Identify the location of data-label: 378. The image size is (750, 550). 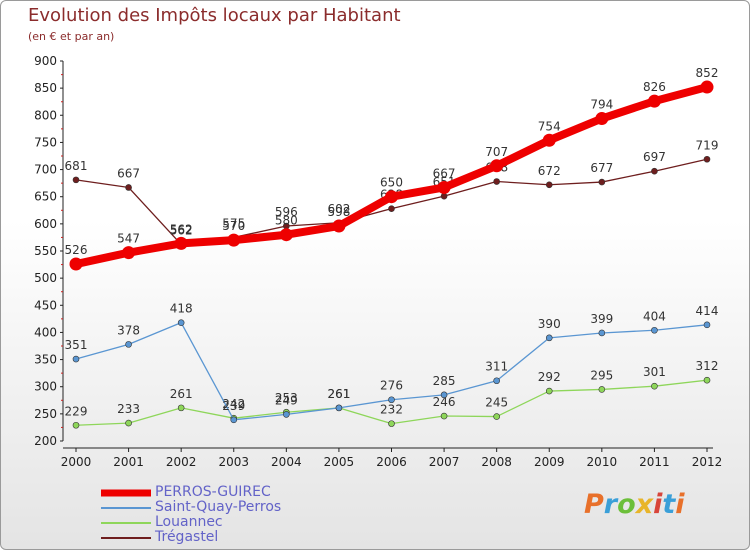
(128, 330).